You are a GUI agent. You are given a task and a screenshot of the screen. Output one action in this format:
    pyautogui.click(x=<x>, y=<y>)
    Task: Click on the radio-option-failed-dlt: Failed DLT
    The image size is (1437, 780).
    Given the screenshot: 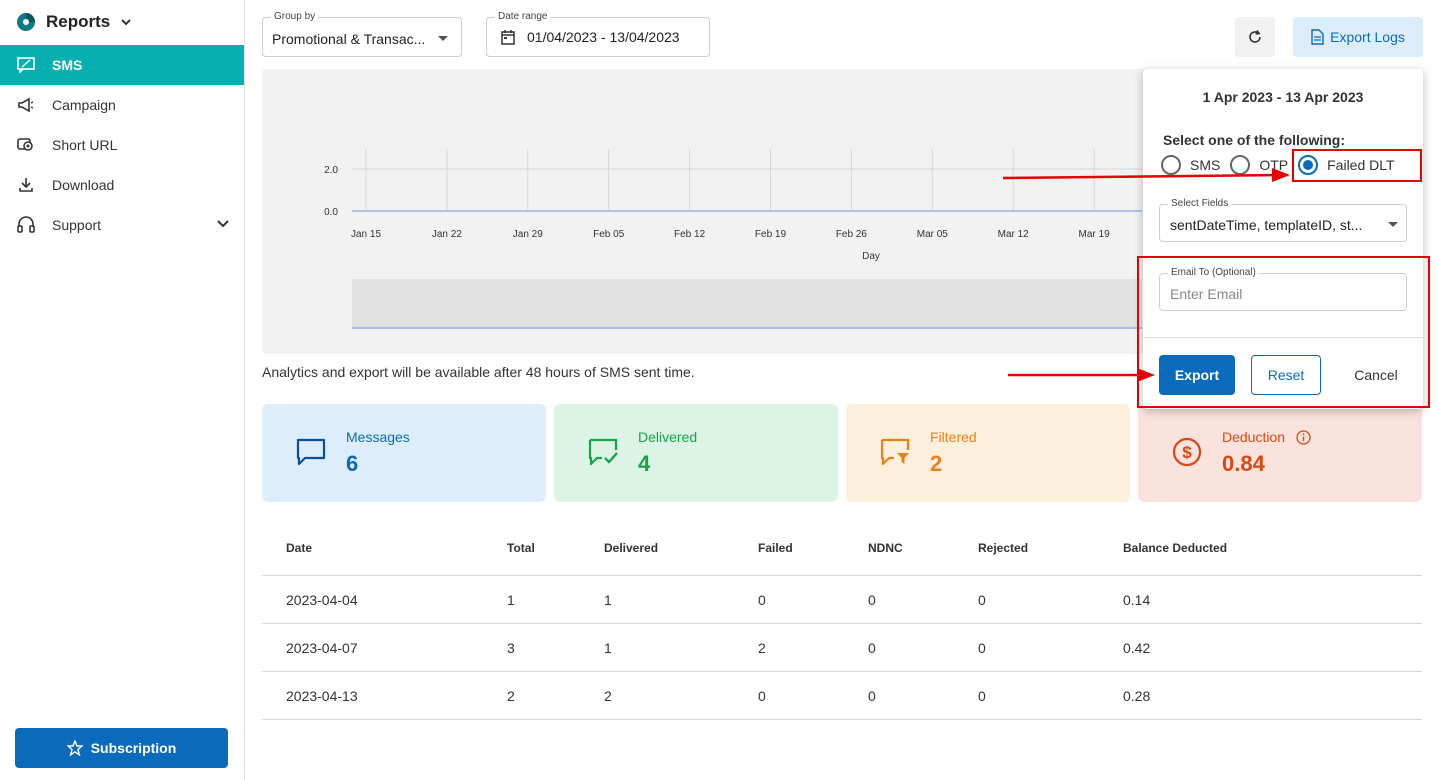 What is the action you would take?
    pyautogui.click(x=1346, y=165)
    